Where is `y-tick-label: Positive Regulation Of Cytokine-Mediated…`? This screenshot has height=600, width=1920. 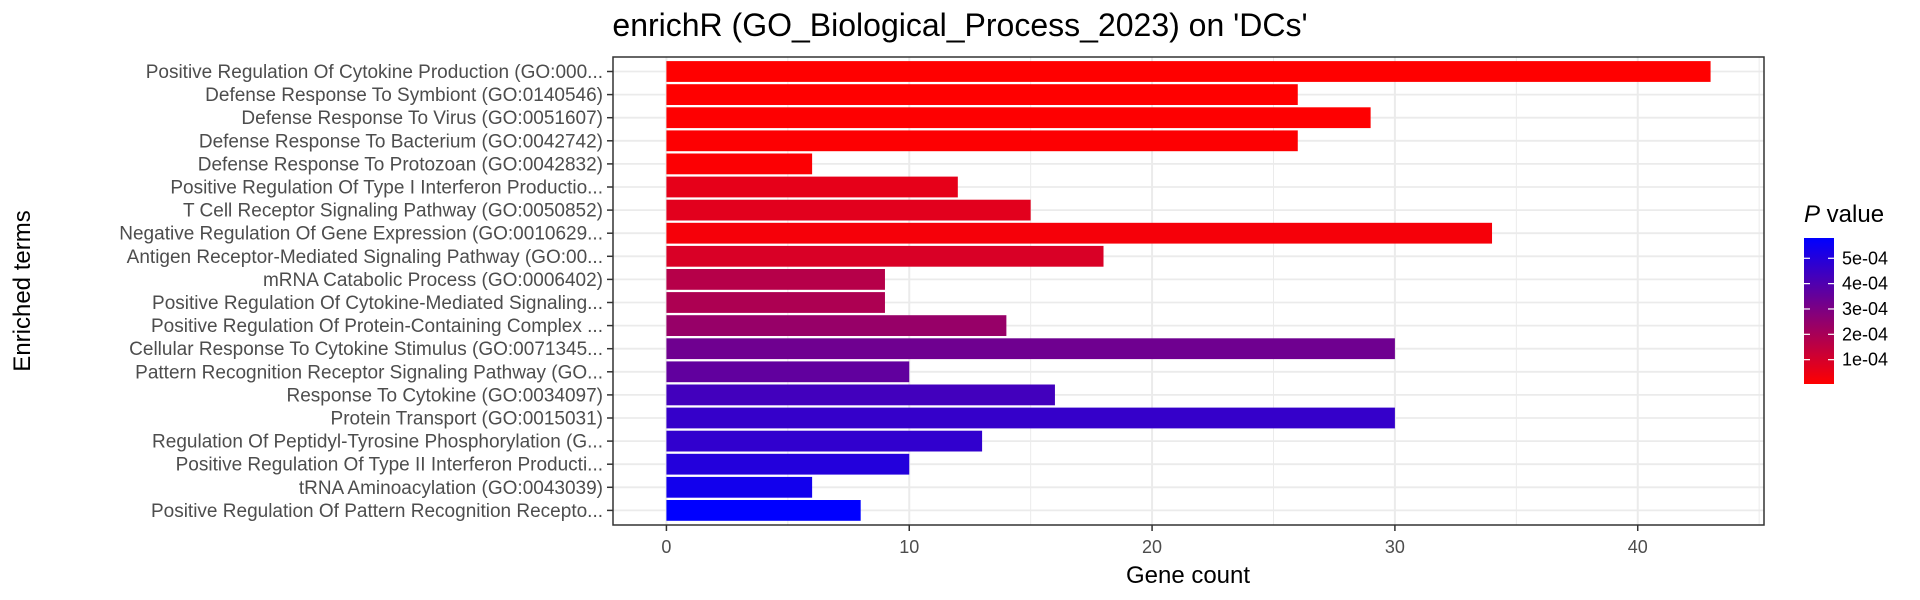
y-tick-label: Positive Regulation Of Cytokine-Mediated… is located at coordinates (377, 303).